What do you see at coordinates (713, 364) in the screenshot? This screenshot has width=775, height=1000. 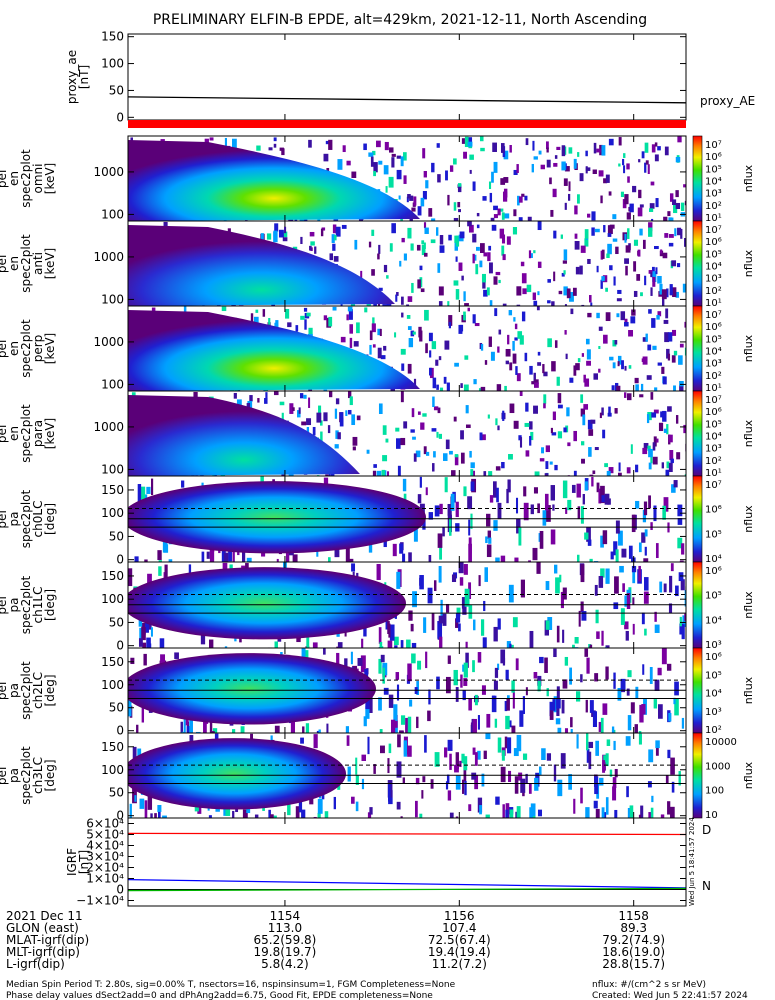 I see `colorbar-tick-label: 10³` at bounding box center [713, 364].